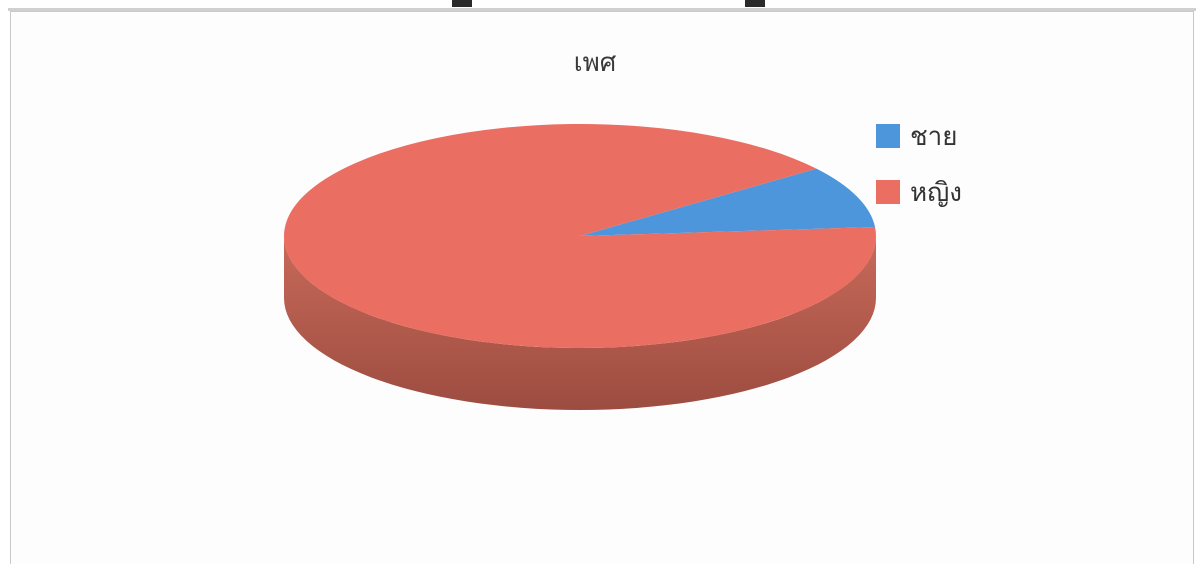 The image size is (1200, 564). I want to click on legend-item-male: ชาย, so click(919, 136).